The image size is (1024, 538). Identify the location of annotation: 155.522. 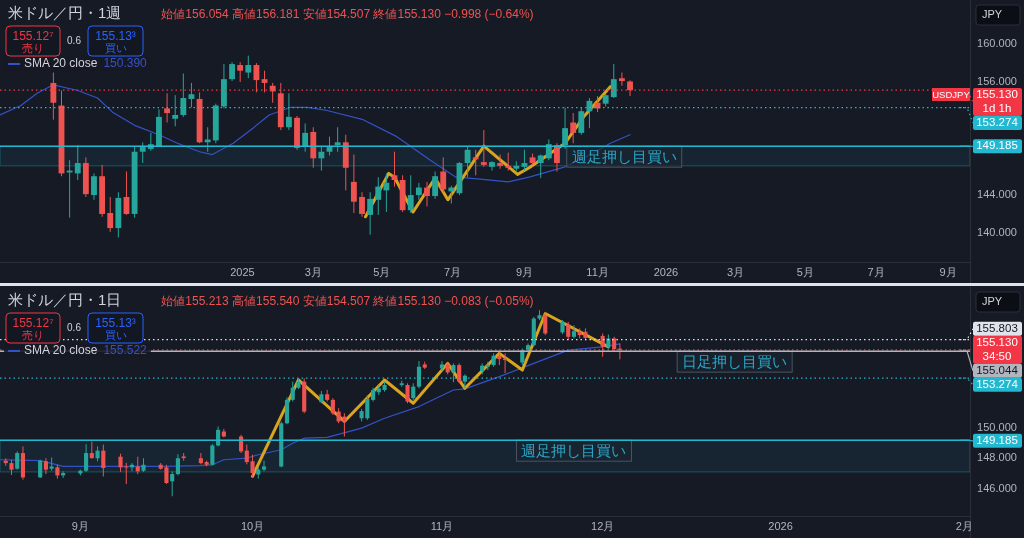
(125, 350).